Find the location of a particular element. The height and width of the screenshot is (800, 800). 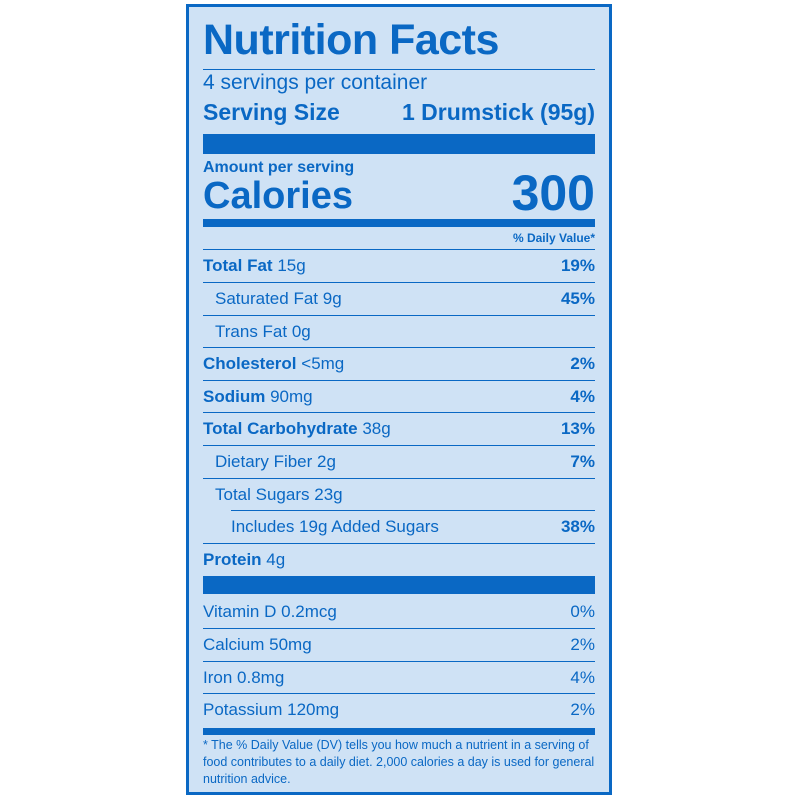

vitamin-row-iron: Iron 0.8mg 4% is located at coordinates (399, 678).